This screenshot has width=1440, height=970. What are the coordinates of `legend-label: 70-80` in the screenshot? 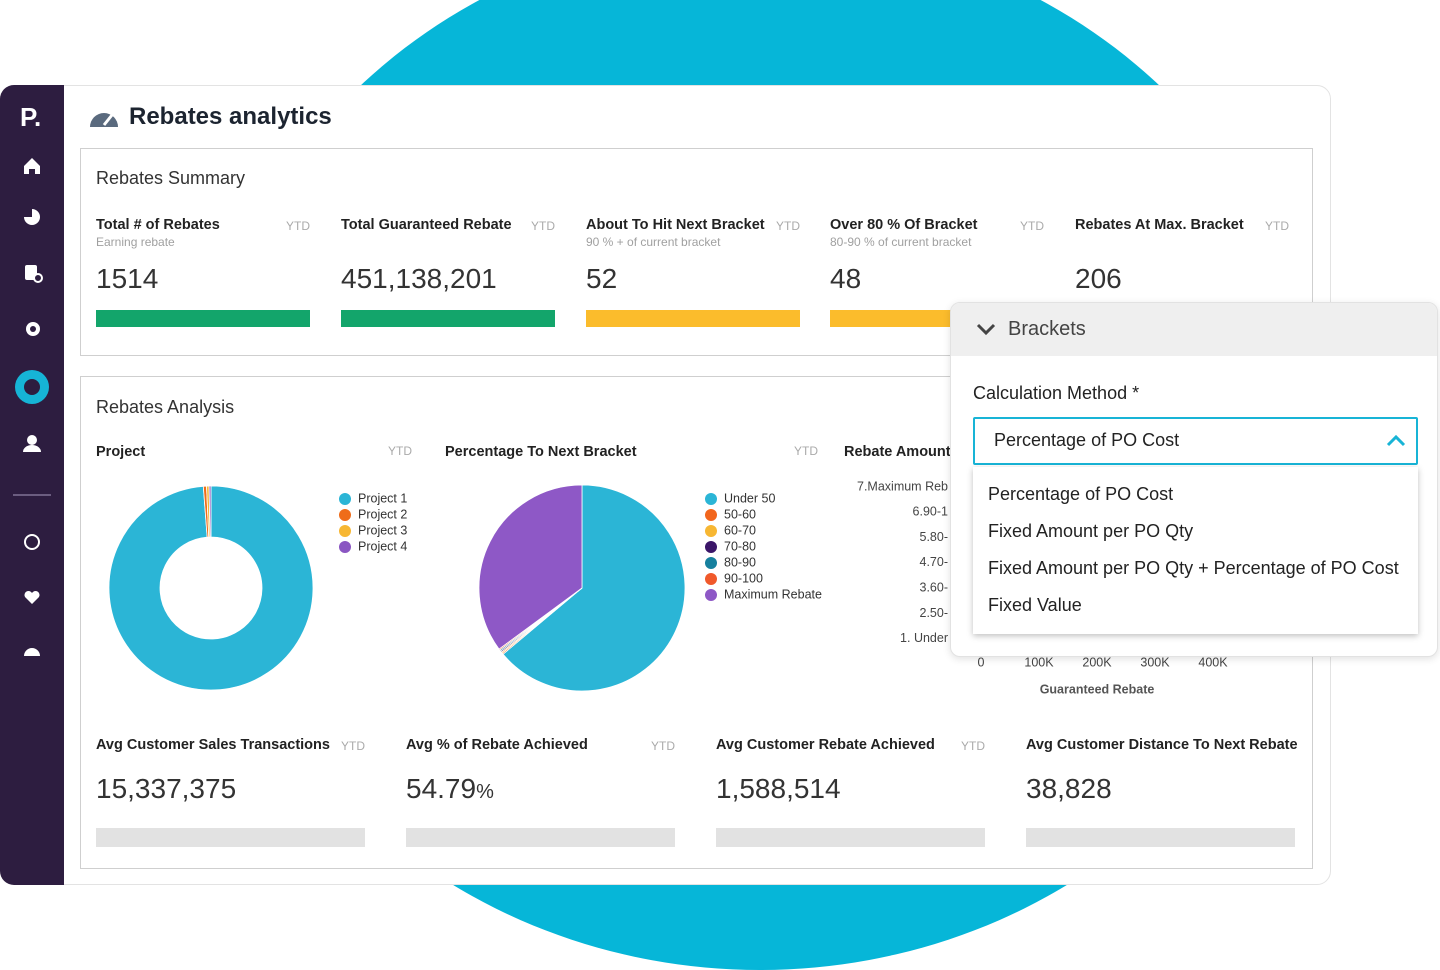 It's located at (740, 546).